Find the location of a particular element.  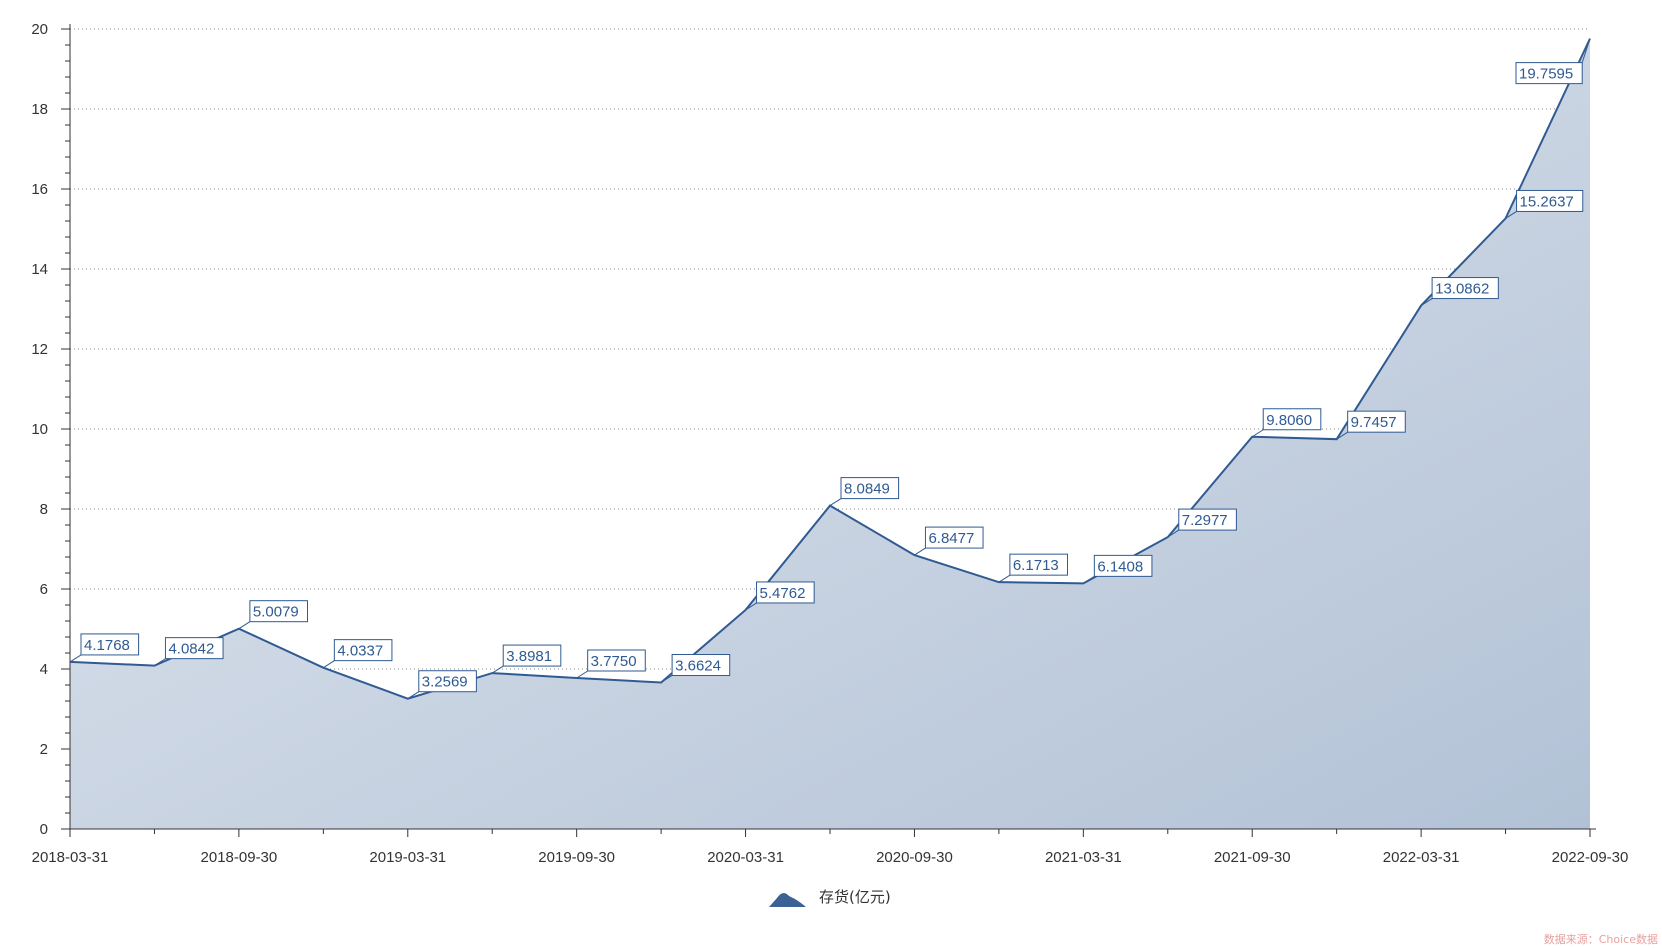

y-tick-label: 10 is located at coordinates (39, 429).